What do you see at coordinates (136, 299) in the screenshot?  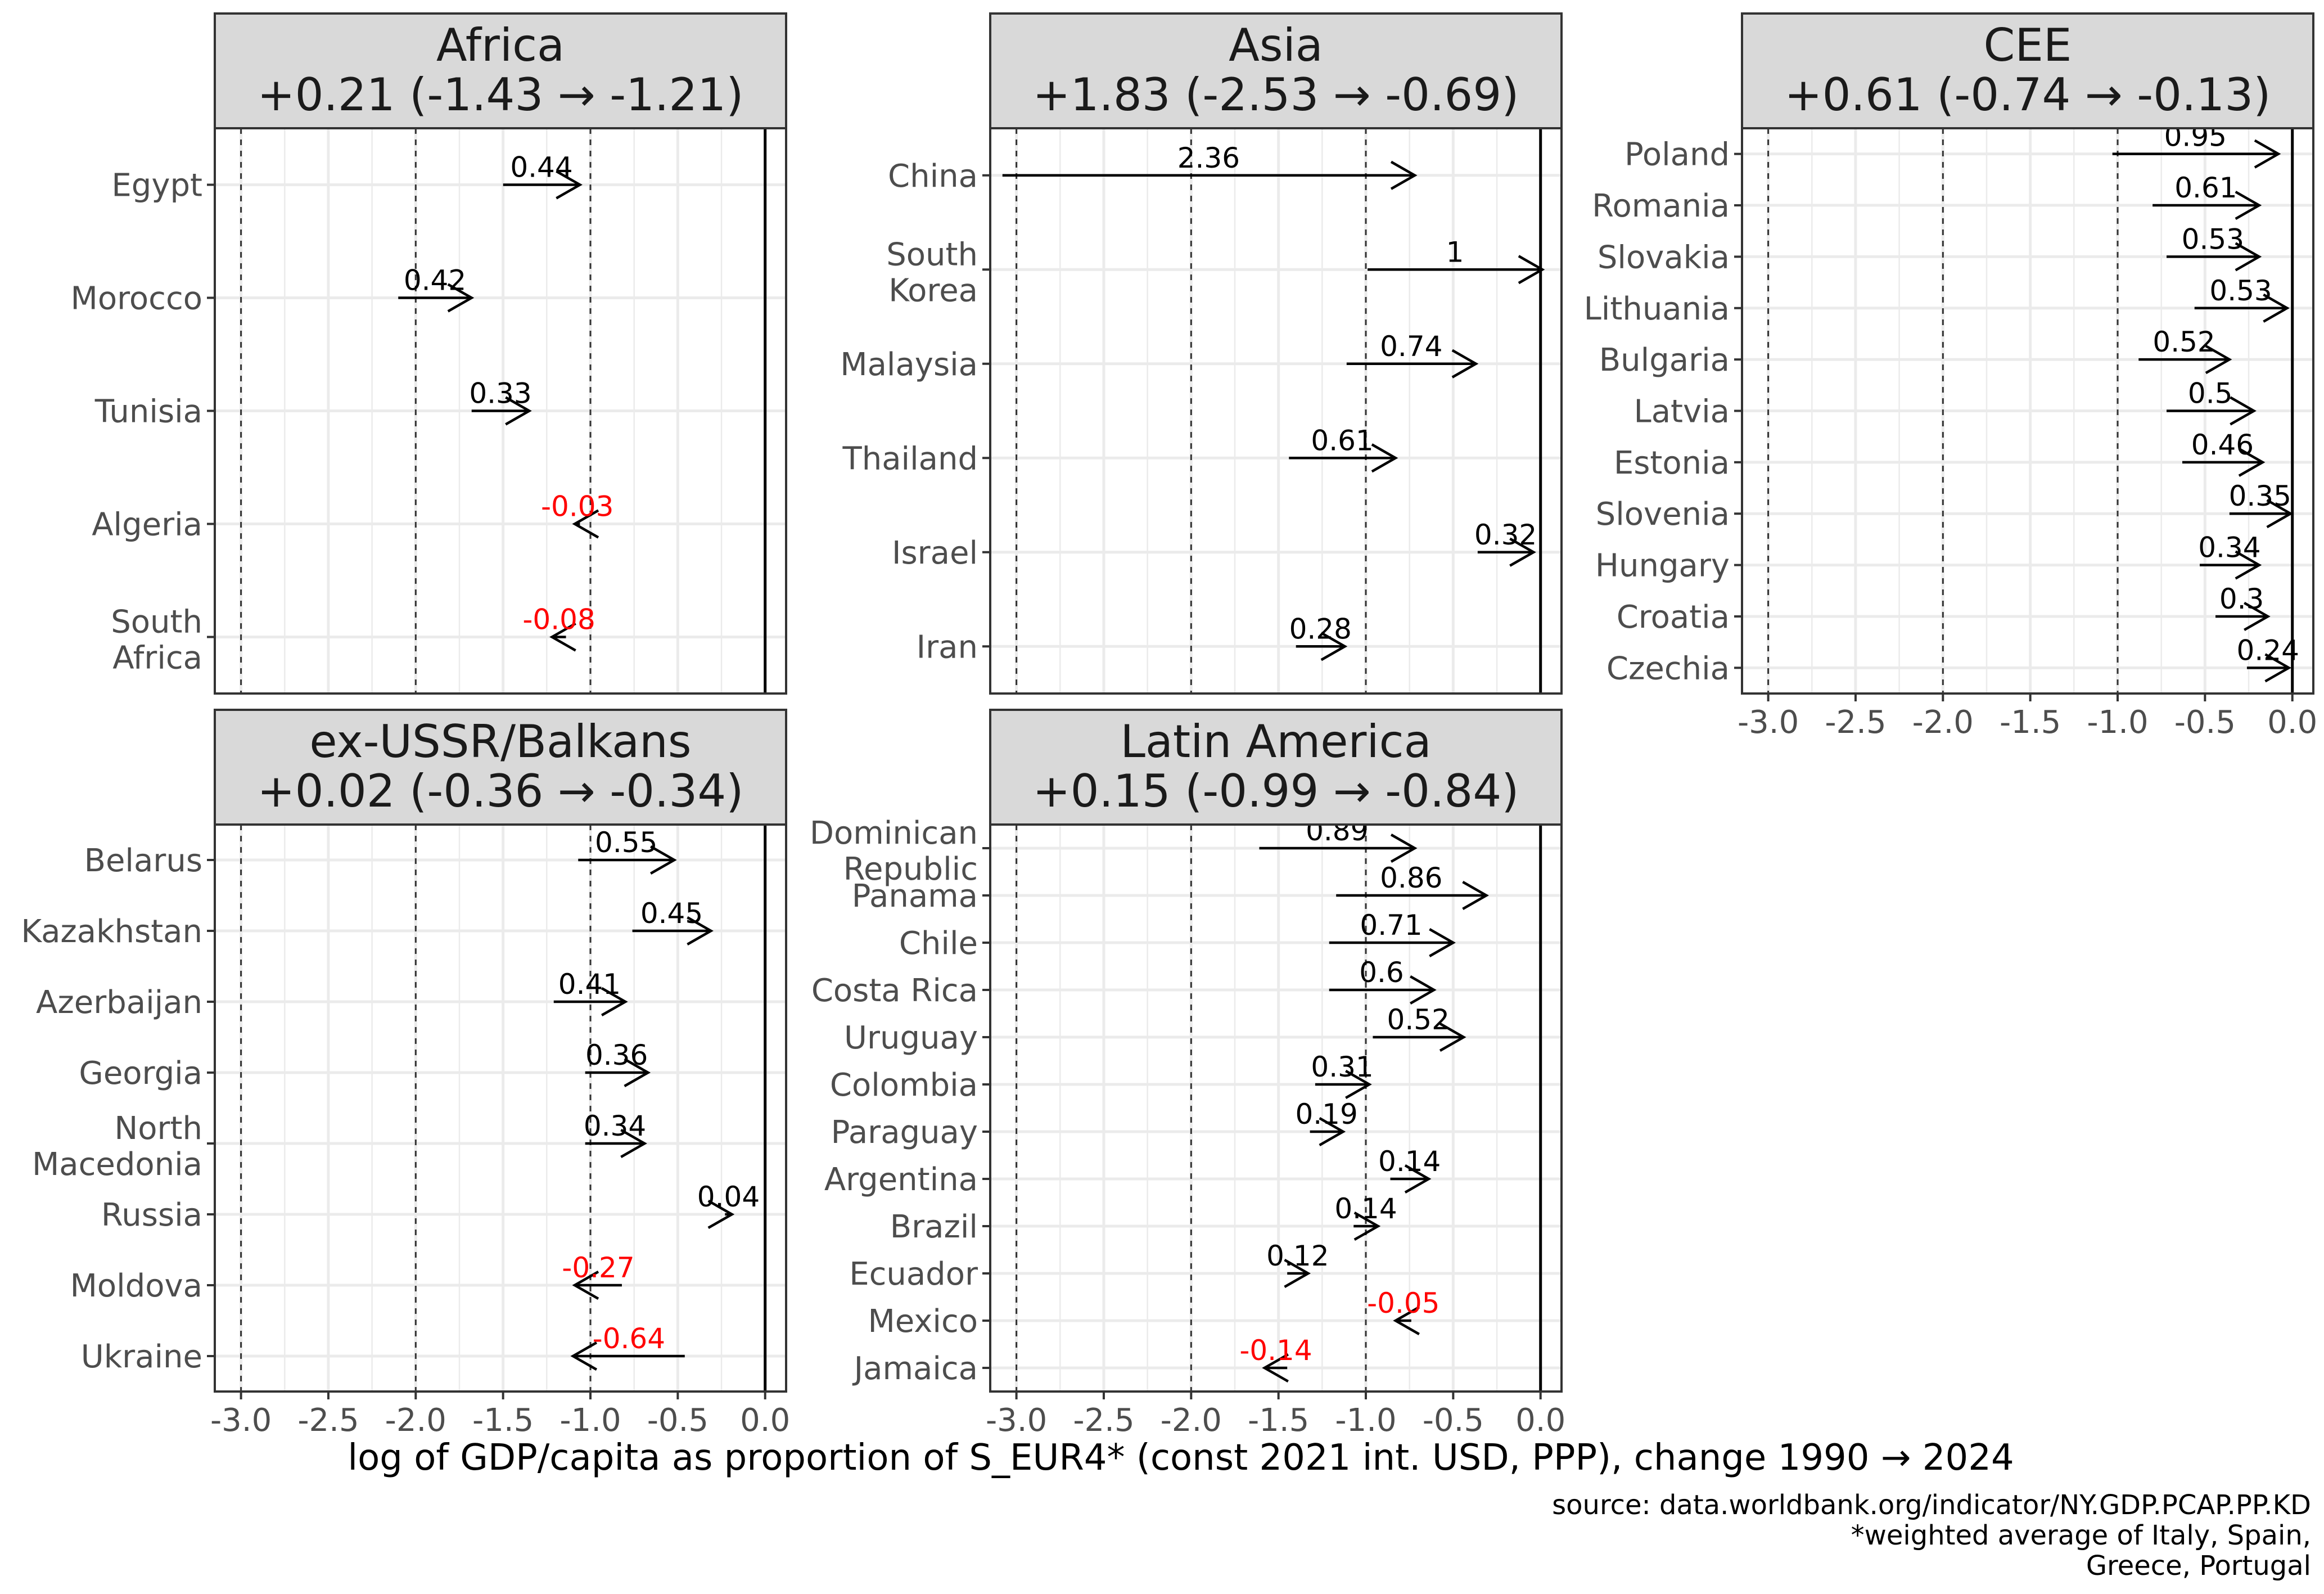 I see `country-label-morocco: Morocco` at bounding box center [136, 299].